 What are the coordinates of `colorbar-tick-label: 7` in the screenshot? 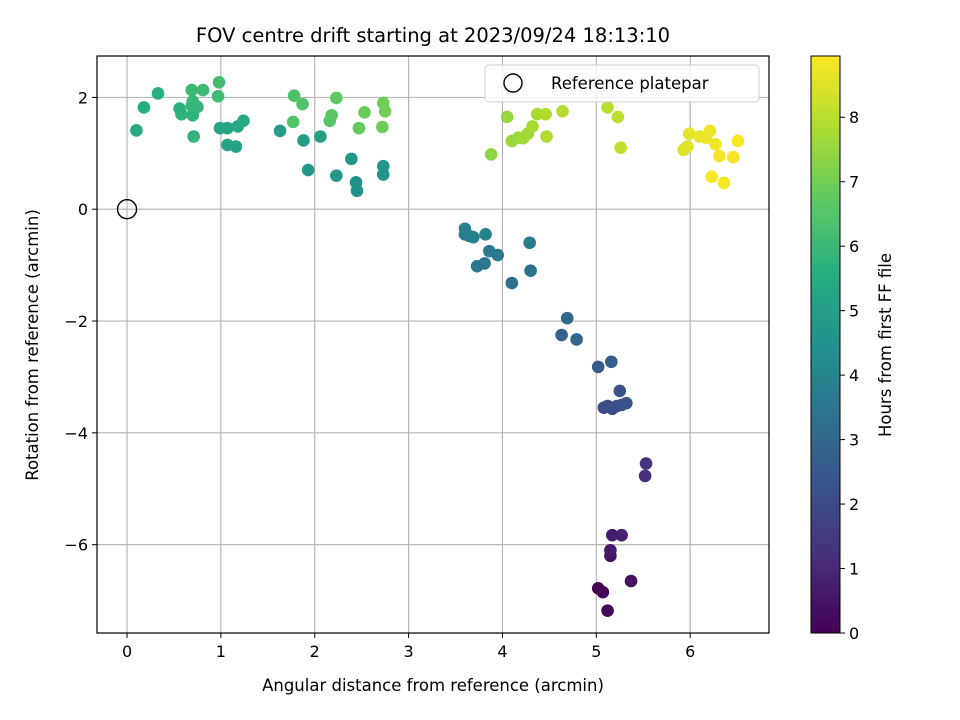 It's located at (854, 182).